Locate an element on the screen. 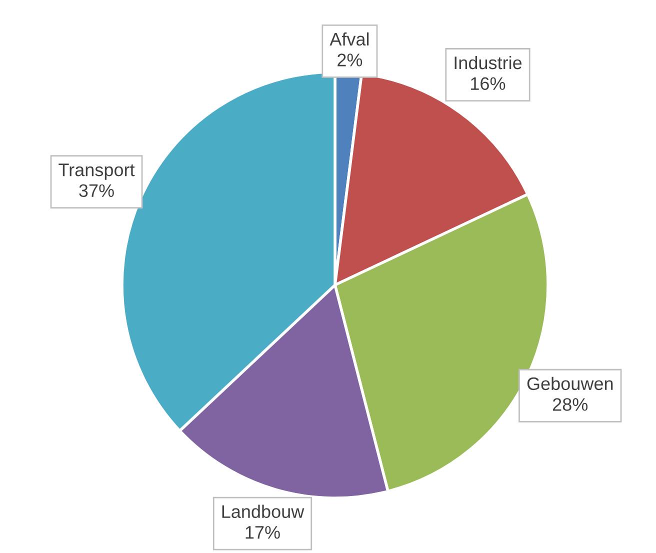 This screenshot has width=656, height=553. slice-label: Transport is located at coordinates (96, 172).